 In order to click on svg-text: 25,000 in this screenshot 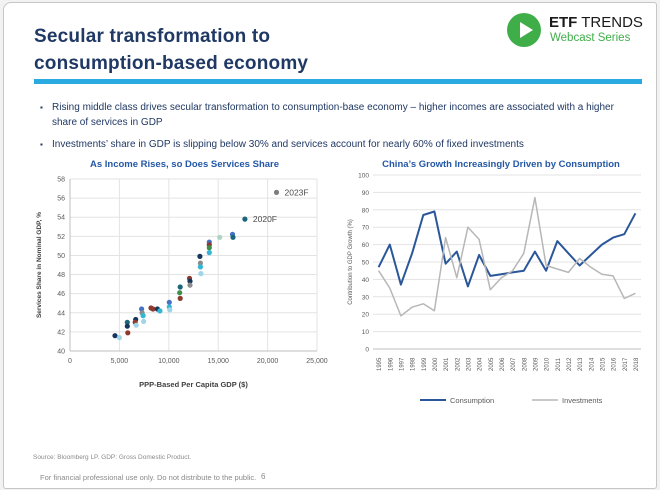, I will do `click(317, 361)`.